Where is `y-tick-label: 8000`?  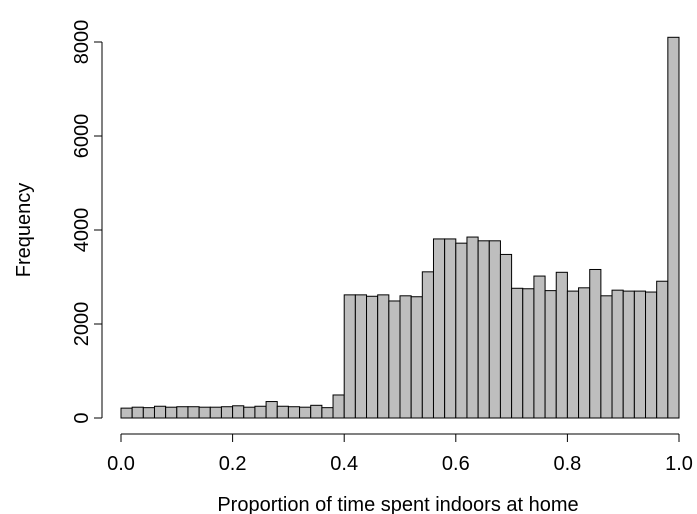 y-tick-label: 8000 is located at coordinates (82, 42).